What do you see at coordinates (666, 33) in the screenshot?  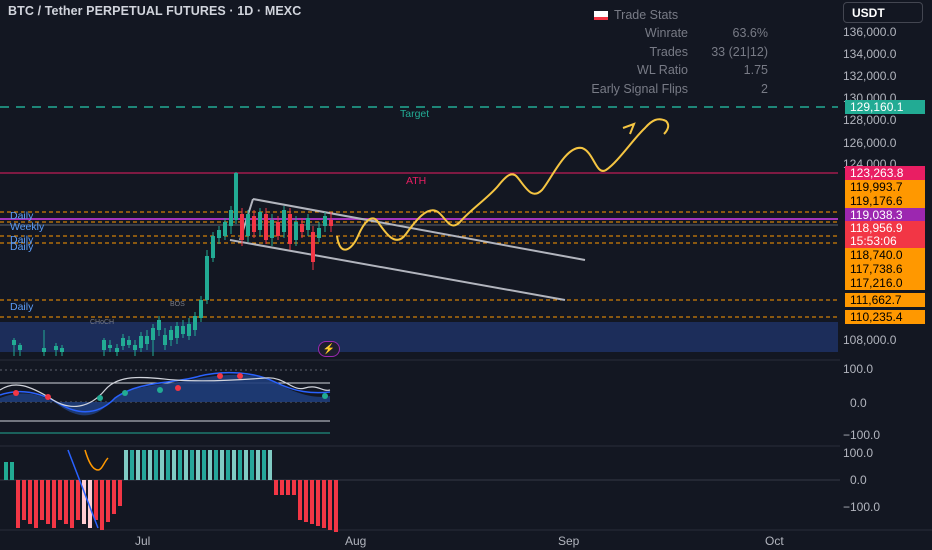 I see `stats-label: Winrate` at bounding box center [666, 33].